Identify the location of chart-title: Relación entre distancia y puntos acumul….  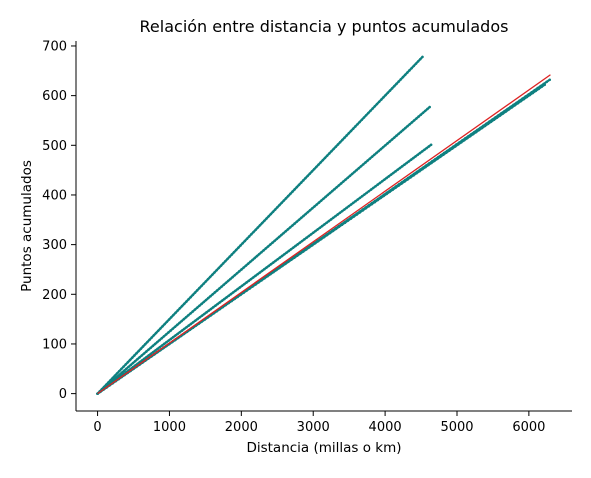
(324, 26).